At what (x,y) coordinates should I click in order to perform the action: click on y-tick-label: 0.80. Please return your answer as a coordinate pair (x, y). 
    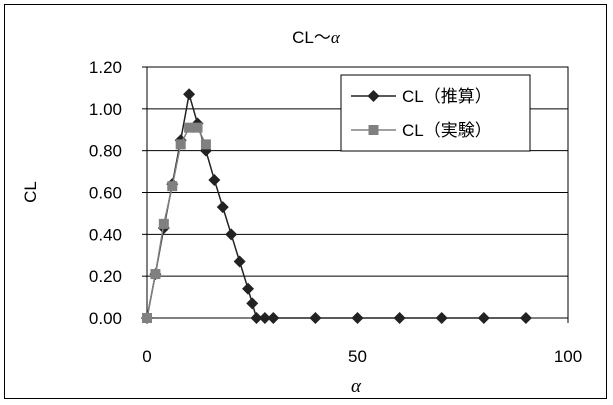
    Looking at the image, I should click on (105, 151).